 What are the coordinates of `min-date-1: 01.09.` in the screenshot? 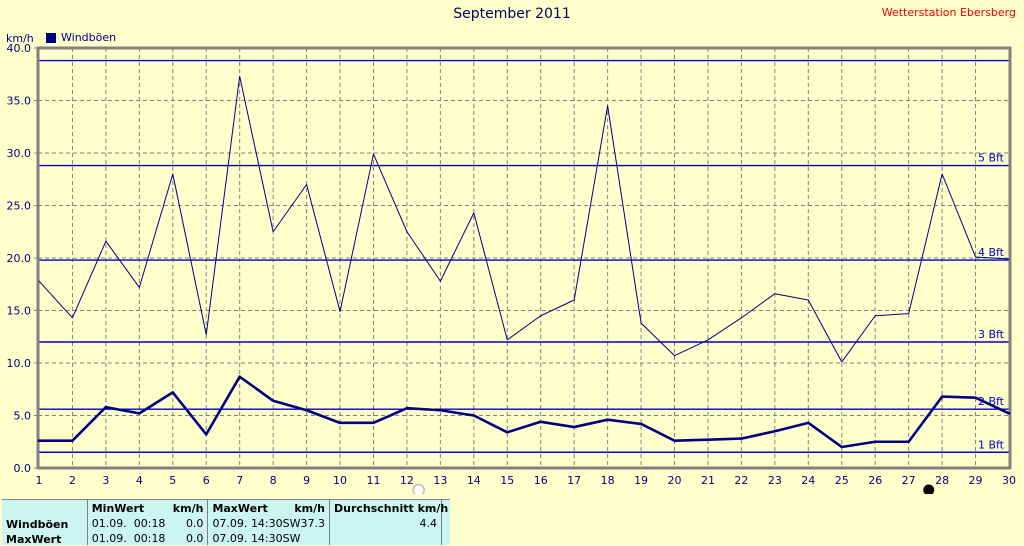 It's located at (109, 538).